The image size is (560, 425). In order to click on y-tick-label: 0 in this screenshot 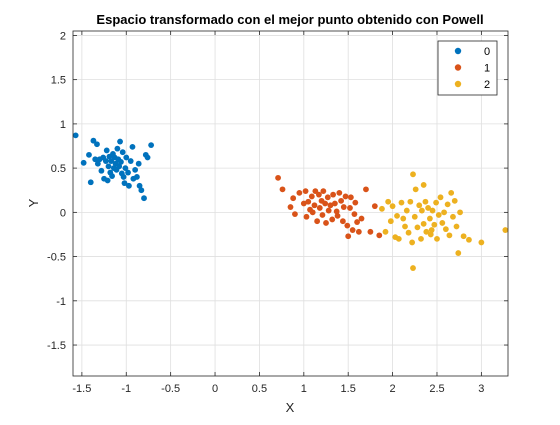, I will do `click(63, 213)`.